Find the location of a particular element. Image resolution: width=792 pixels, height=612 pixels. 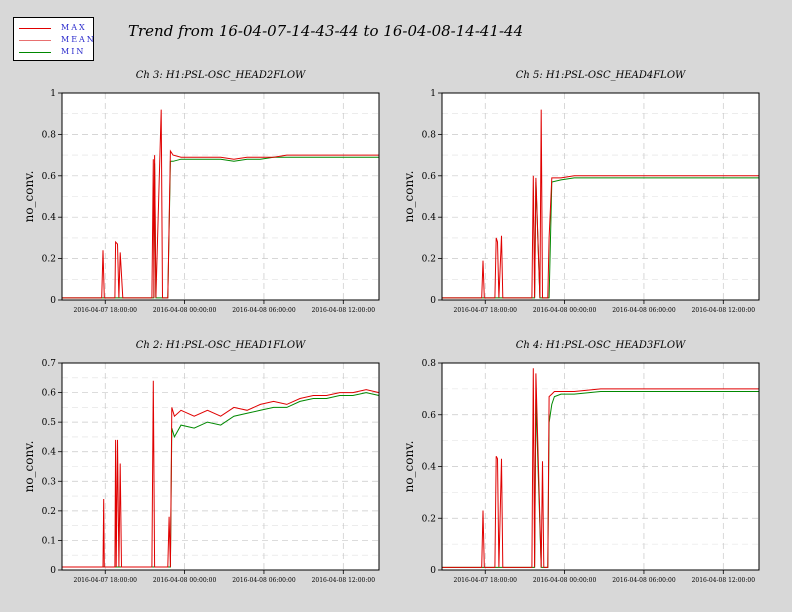

ytick-label-0-4: 0.8 is located at coordinates (49, 135).